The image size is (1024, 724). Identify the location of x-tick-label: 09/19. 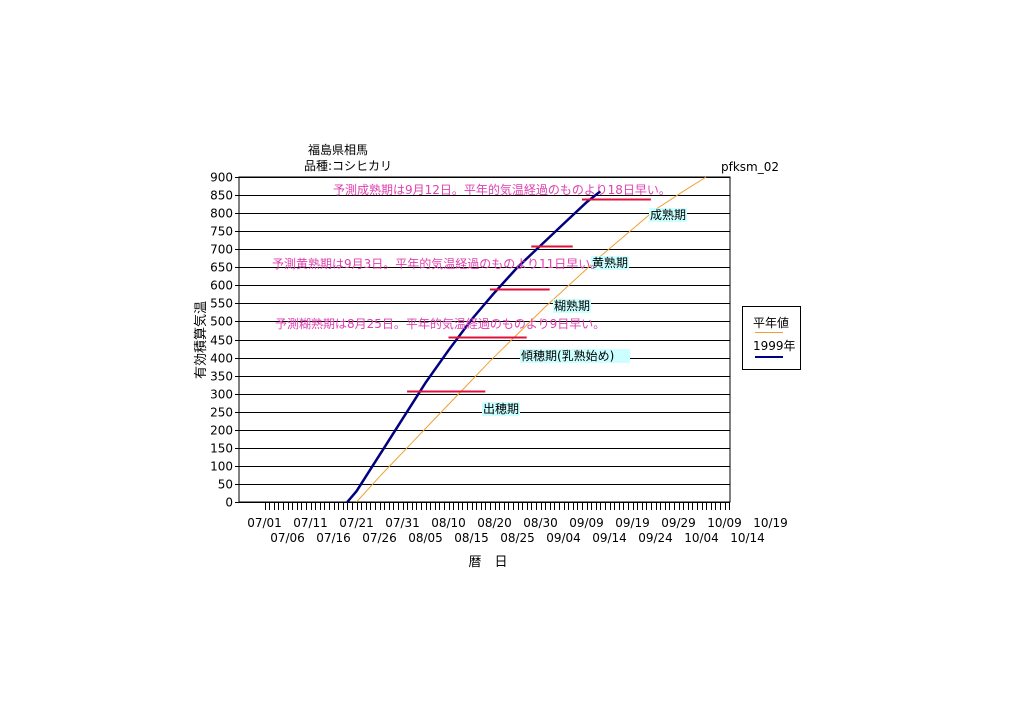
(632, 523).